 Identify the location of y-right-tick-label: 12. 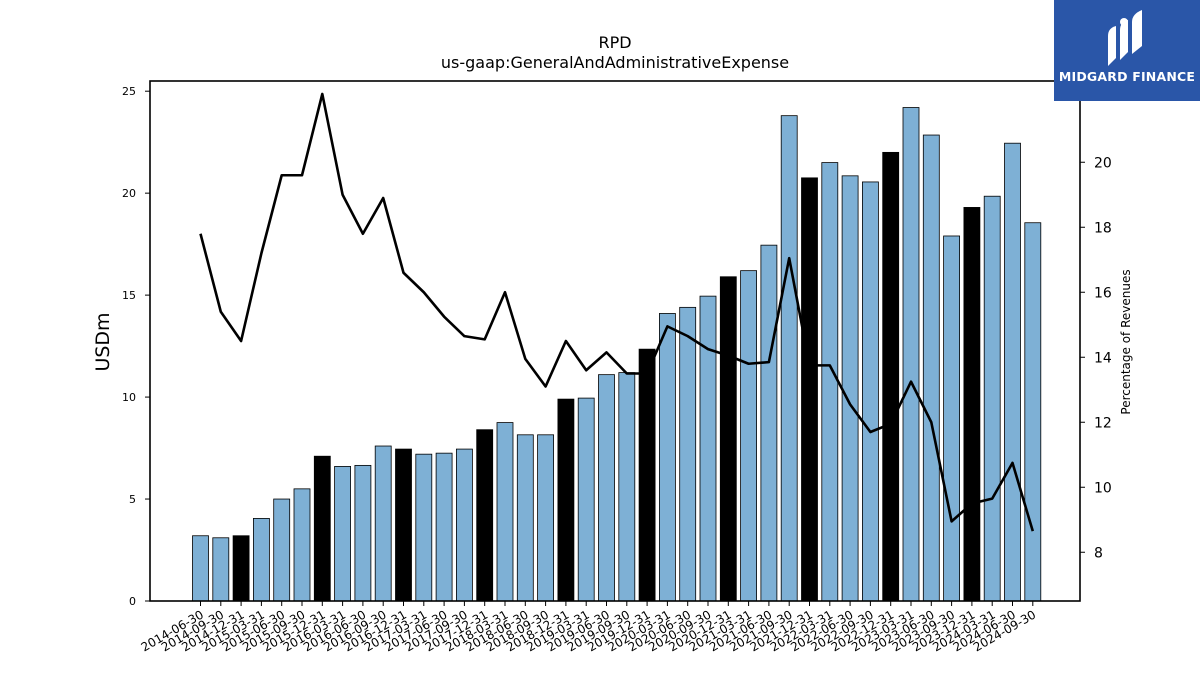
(1103, 423).